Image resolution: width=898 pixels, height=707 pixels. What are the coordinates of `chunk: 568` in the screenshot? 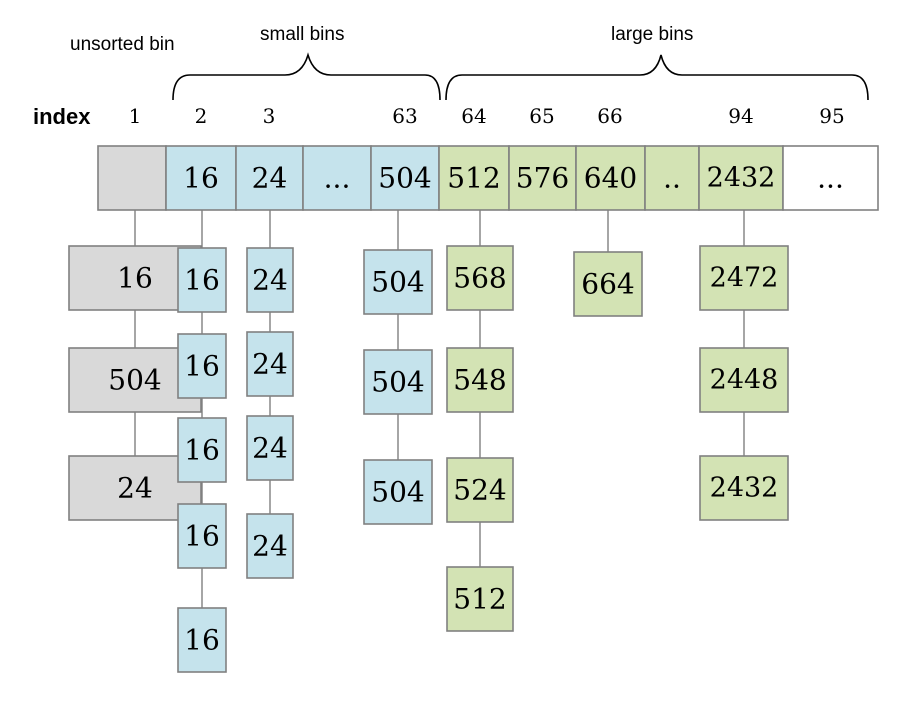 It's located at (480, 278).